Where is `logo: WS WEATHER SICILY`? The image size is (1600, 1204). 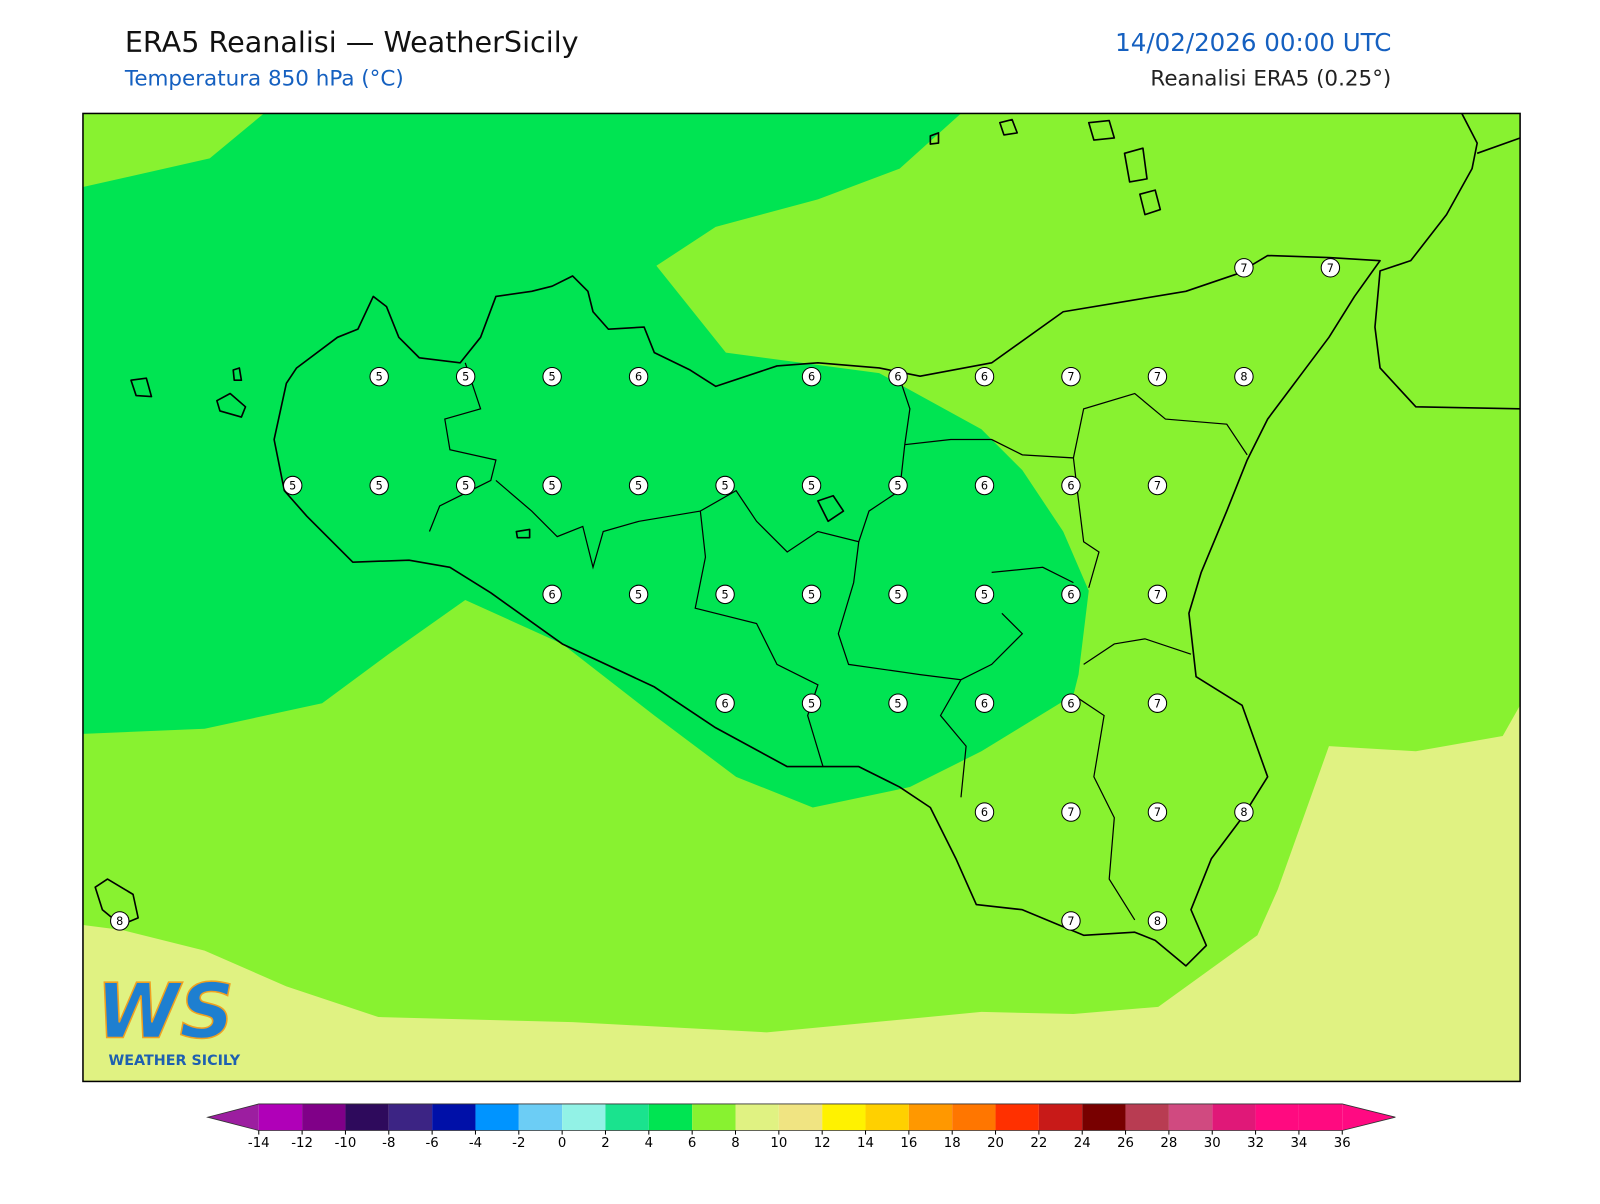 logo: WS WEATHER SICILY is located at coordinates (168, 1018).